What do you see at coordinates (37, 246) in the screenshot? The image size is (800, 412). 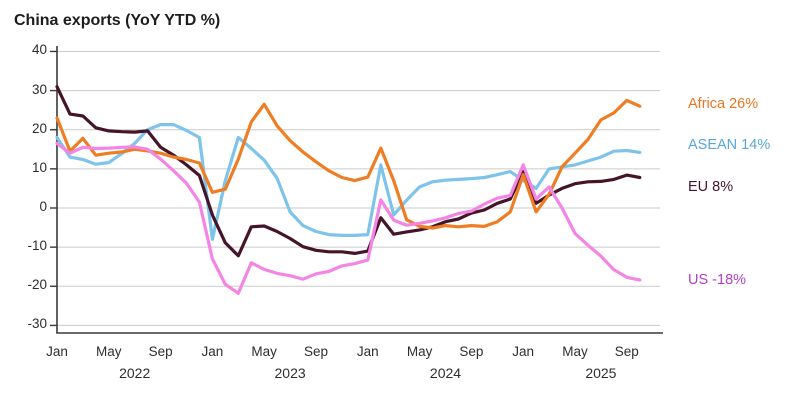 I see `y-axis-tick-label: -10` at bounding box center [37, 246].